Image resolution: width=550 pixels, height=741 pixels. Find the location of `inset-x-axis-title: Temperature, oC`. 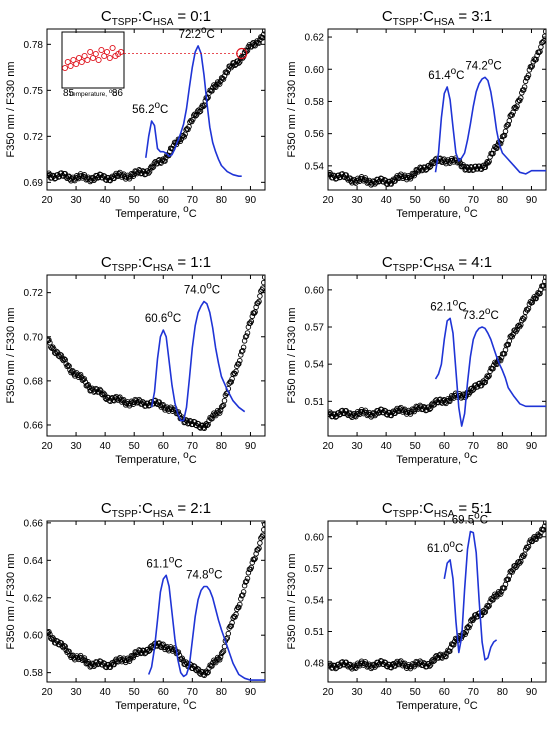

inset-x-axis-title: Temperature, oC is located at coordinates (93, 93).